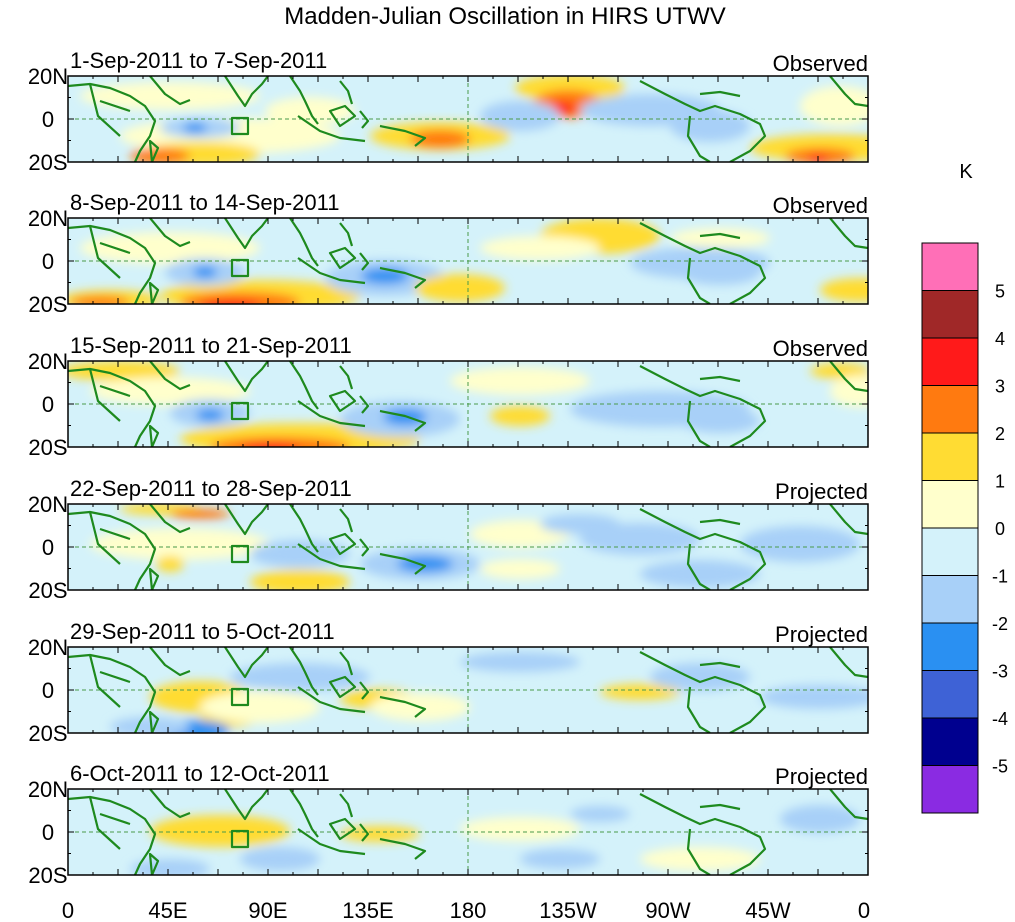 The height and width of the screenshot is (922, 1015). I want to click on colorbar: 5 4 3 2 1 0 -1 -2 -3 -4 -5, so click(964, 528).